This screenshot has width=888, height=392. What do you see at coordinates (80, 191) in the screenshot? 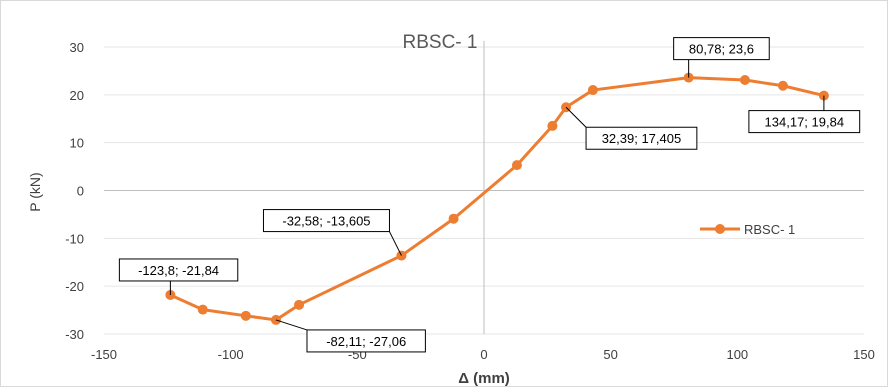
I see `y-tick-label: 0` at bounding box center [80, 191].